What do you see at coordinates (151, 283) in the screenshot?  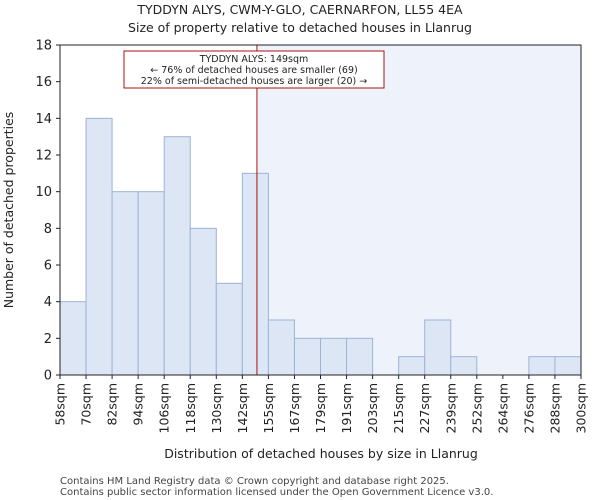 I see `bar-94sqm` at bounding box center [151, 283].